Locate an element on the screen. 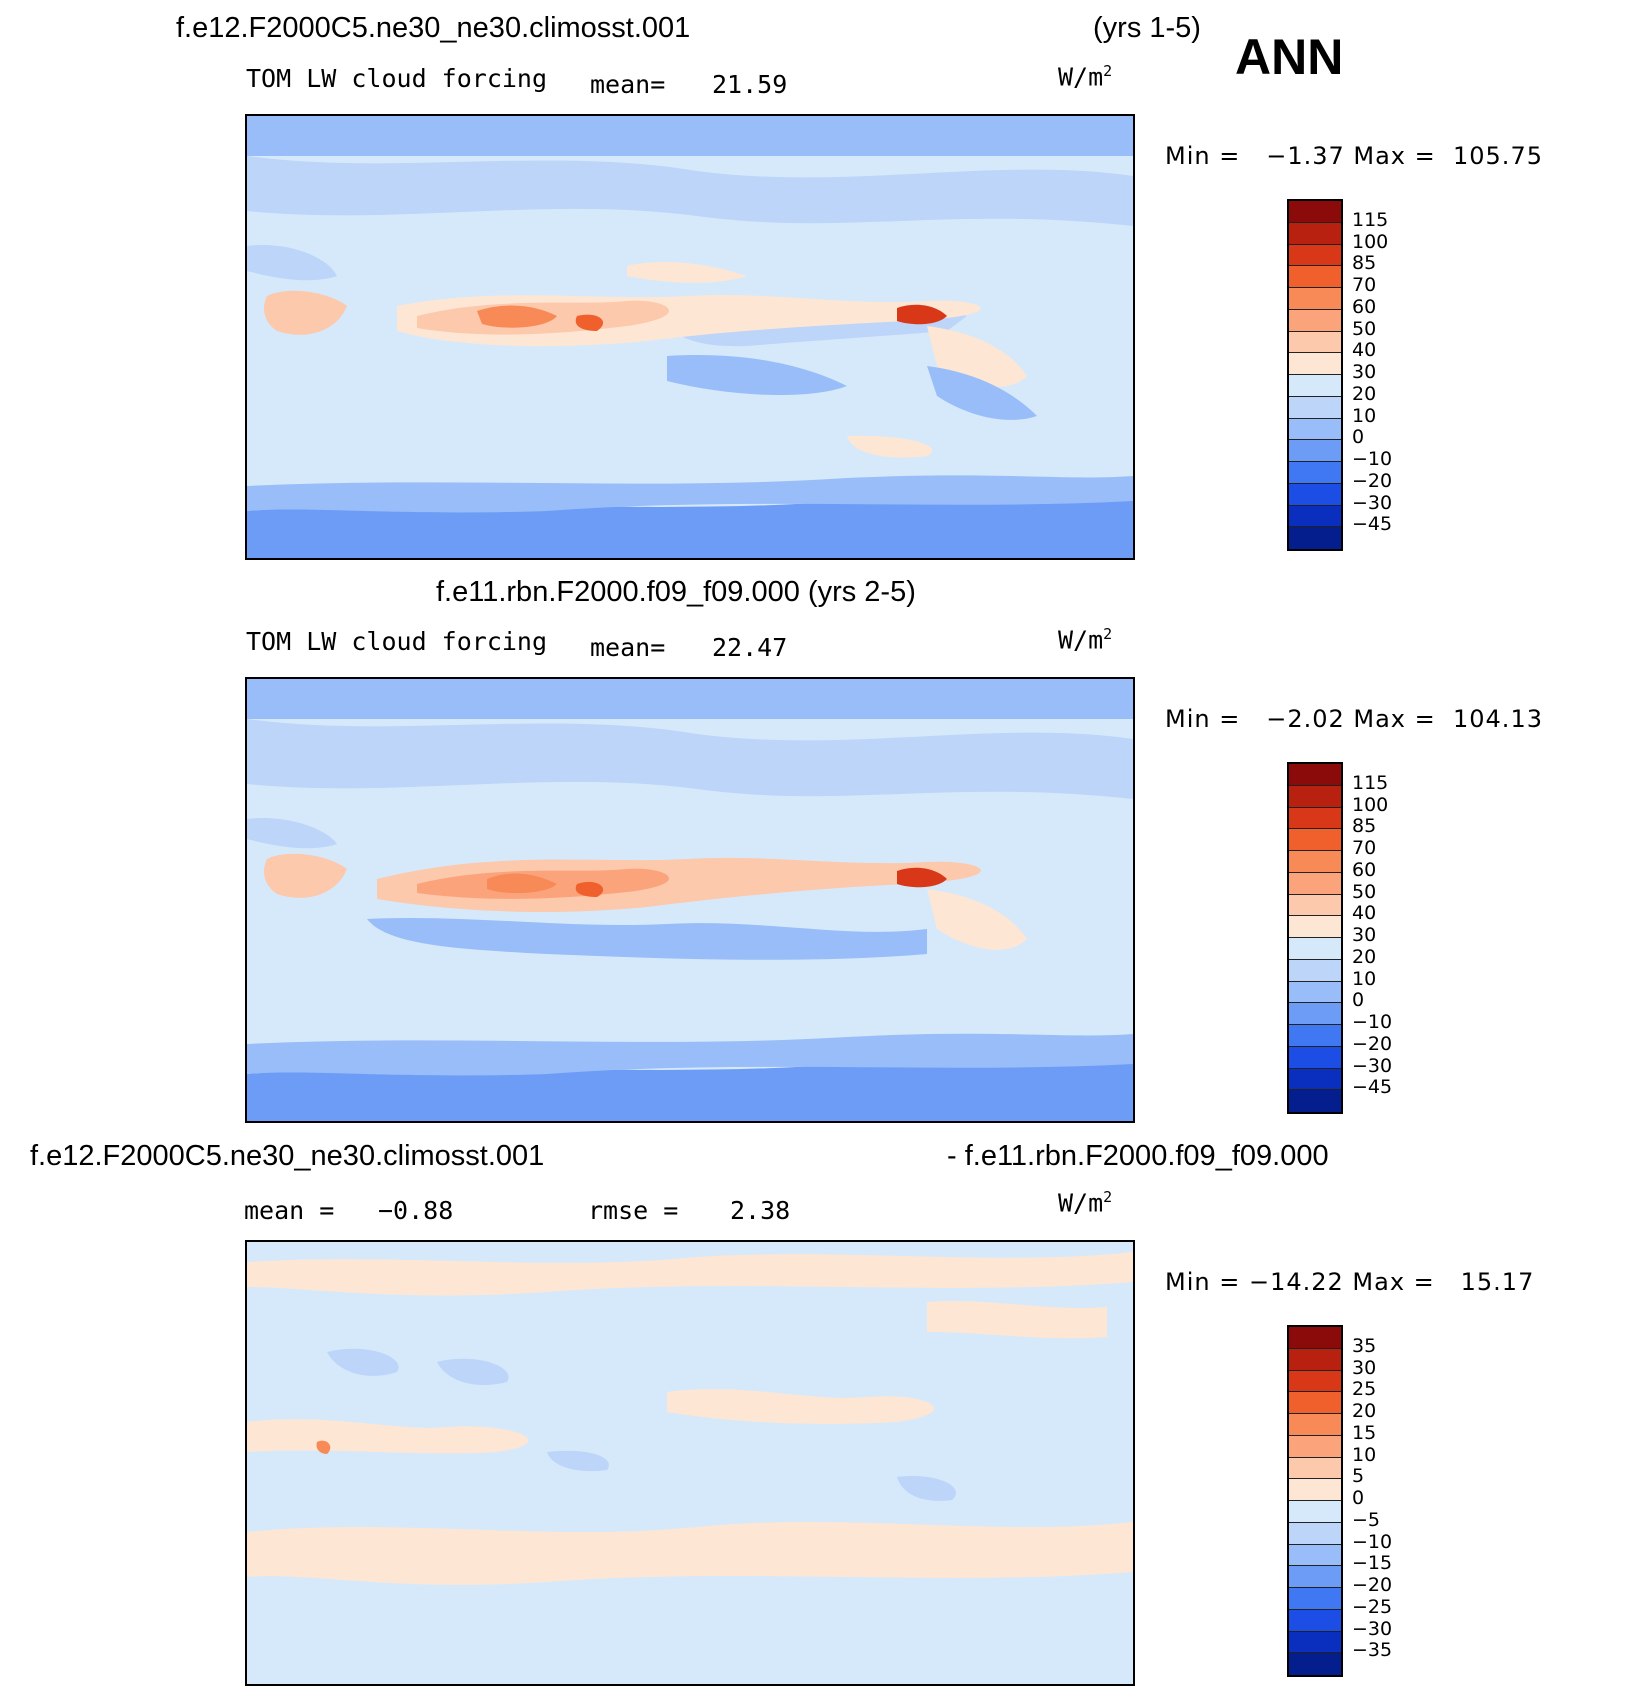  colorbar-label: 85 is located at coordinates (1364, 826).